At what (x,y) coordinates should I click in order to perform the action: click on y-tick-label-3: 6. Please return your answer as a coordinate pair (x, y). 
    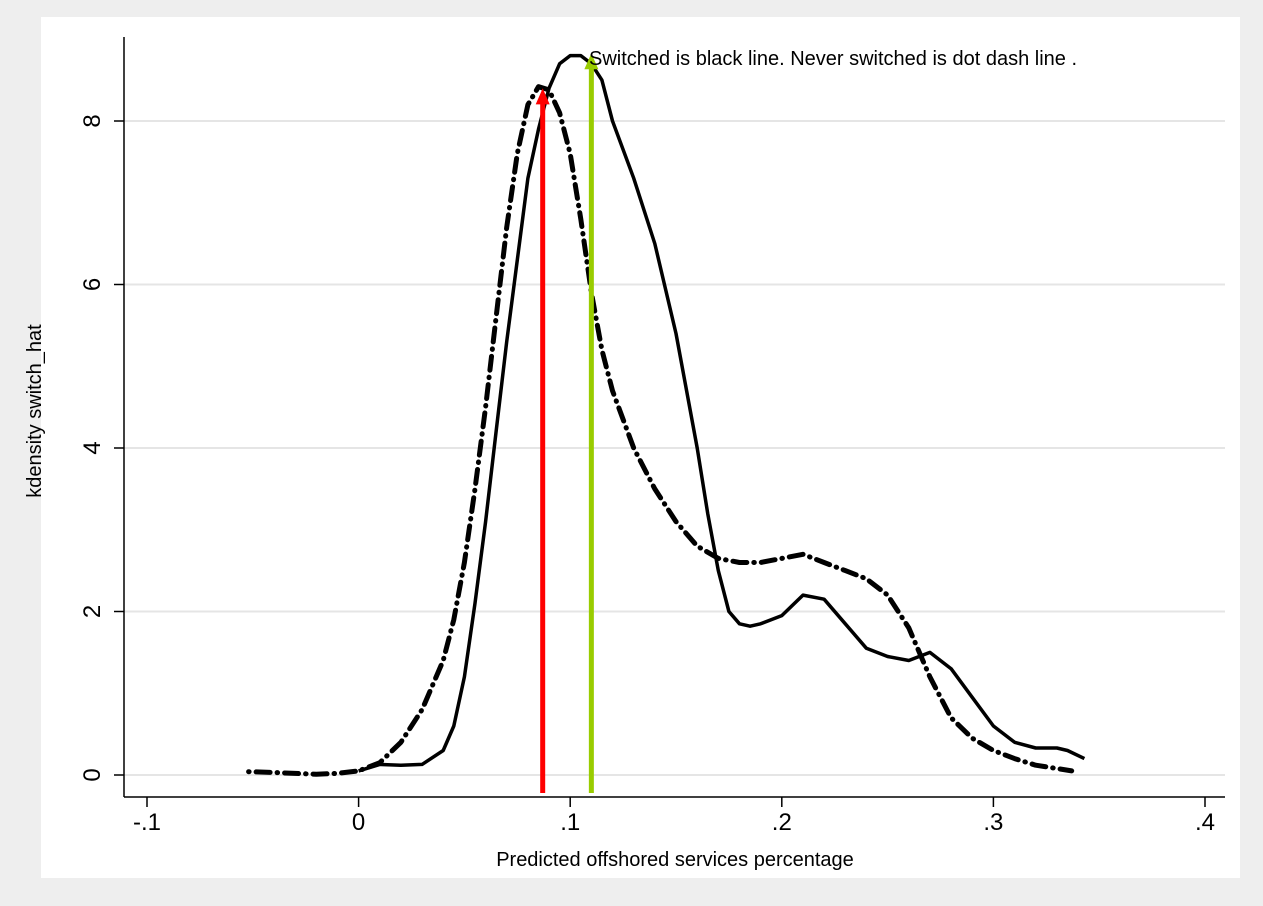
    Looking at the image, I should click on (92, 284).